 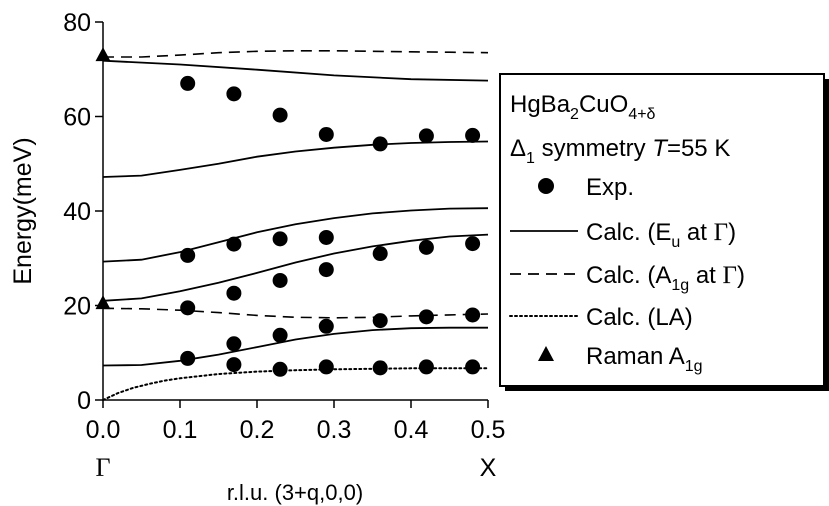 What do you see at coordinates (593, 148) in the screenshot?
I see `legend-text-part: symmetry` at bounding box center [593, 148].